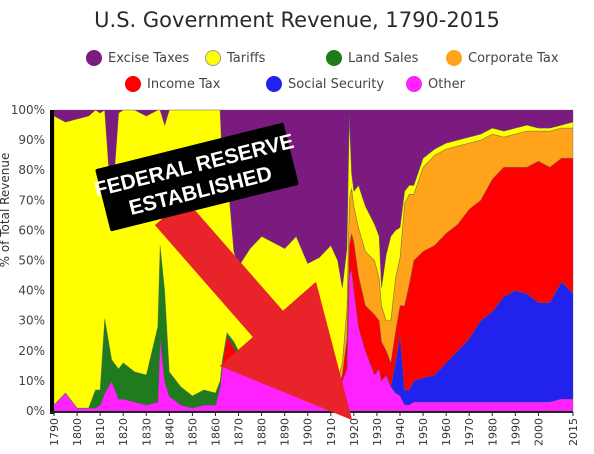 The image size is (594, 454). Describe the element at coordinates (239, 432) in the screenshot. I see `x-tick-label: 1870` at that location.